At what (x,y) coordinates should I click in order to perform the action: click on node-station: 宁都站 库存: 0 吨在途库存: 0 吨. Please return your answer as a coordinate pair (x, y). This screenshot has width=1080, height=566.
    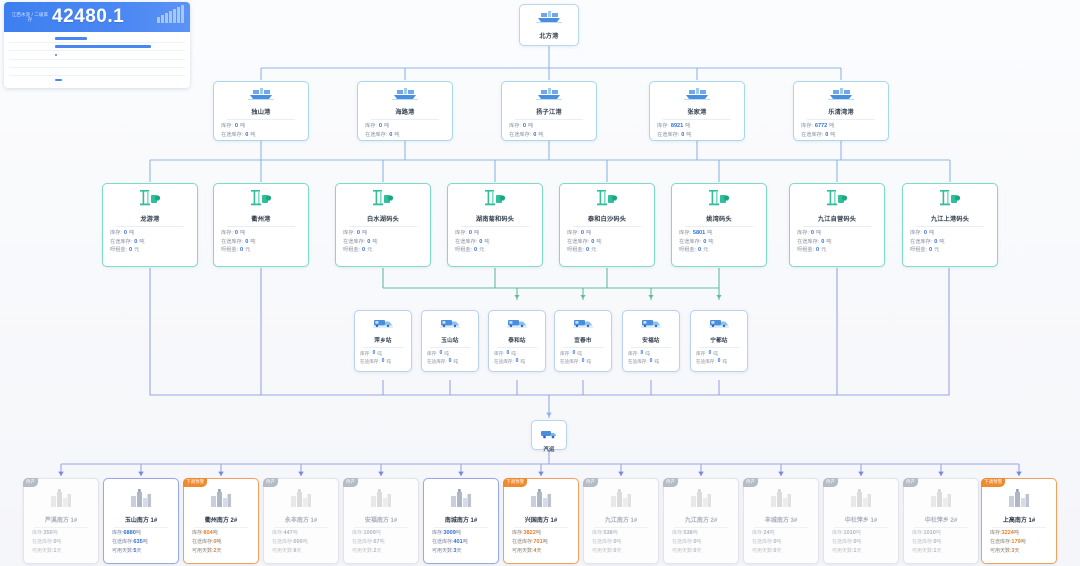
    Looking at the image, I should click on (719, 341).